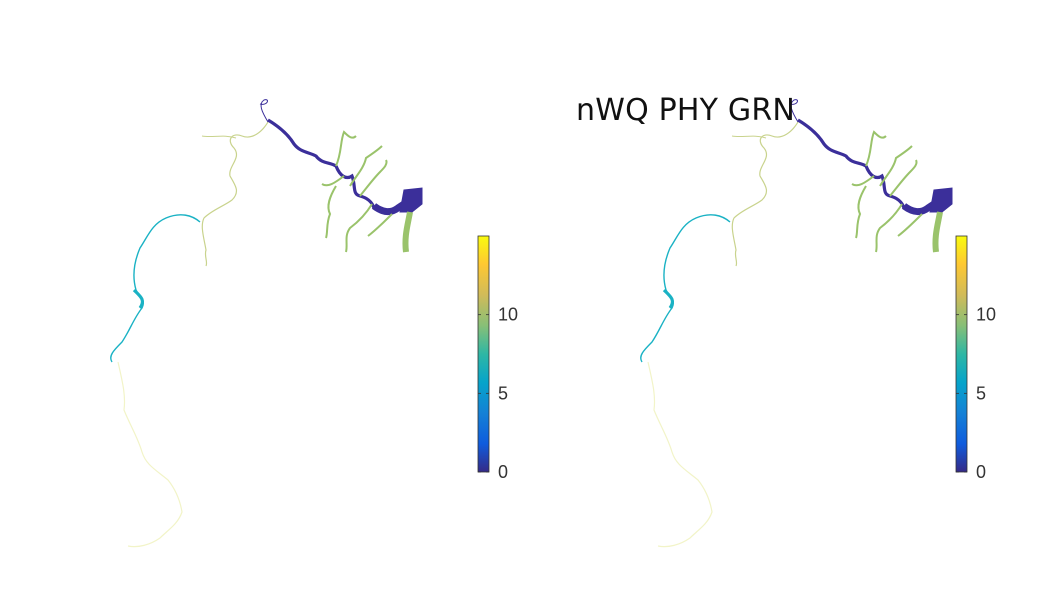  What do you see at coordinates (686, 110) in the screenshot?
I see `figure-title: nWQ PHY GRN` at bounding box center [686, 110].